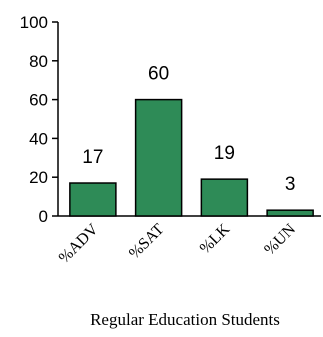 The width and height of the screenshot is (323, 337). What do you see at coordinates (215, 238) in the screenshot?
I see `category-label: %LK` at bounding box center [215, 238].